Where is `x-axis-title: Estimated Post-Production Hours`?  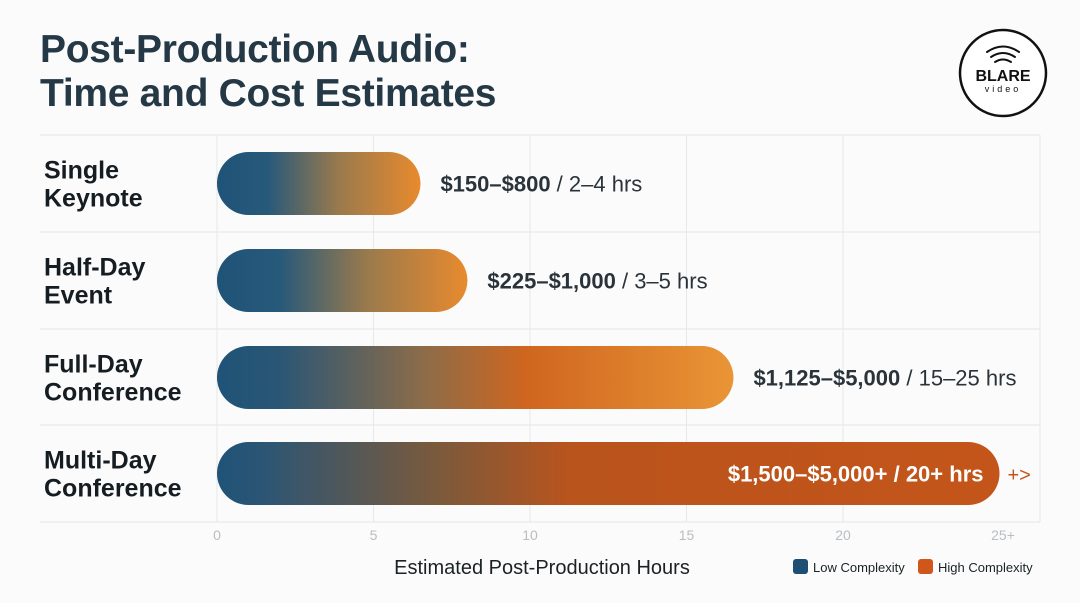 x-axis-title: Estimated Post-Production Hours is located at coordinates (542, 568).